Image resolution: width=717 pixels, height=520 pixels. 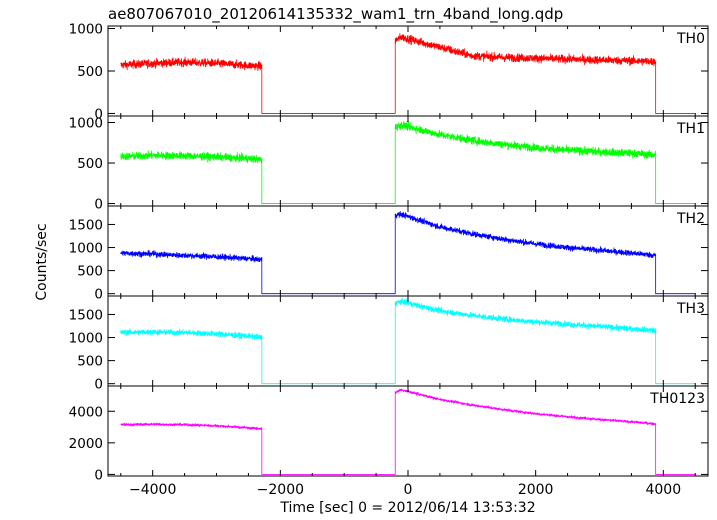 I want to click on panel-label: TH0123, so click(x=677, y=399).